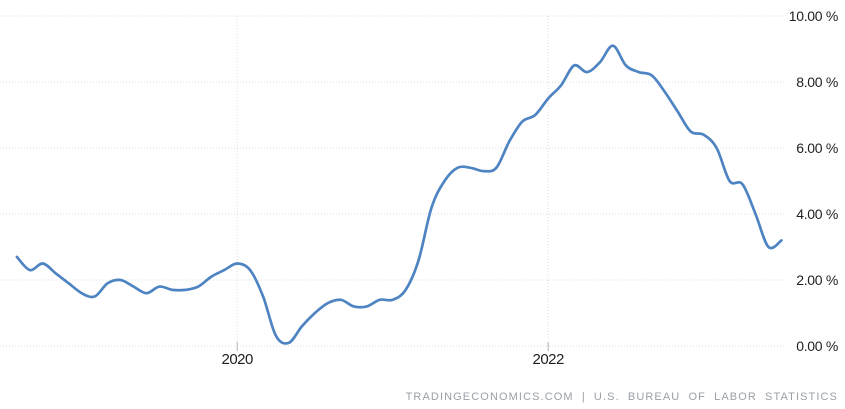  I want to click on y-axis-tick-label: 10.00 %, so click(813, 16).